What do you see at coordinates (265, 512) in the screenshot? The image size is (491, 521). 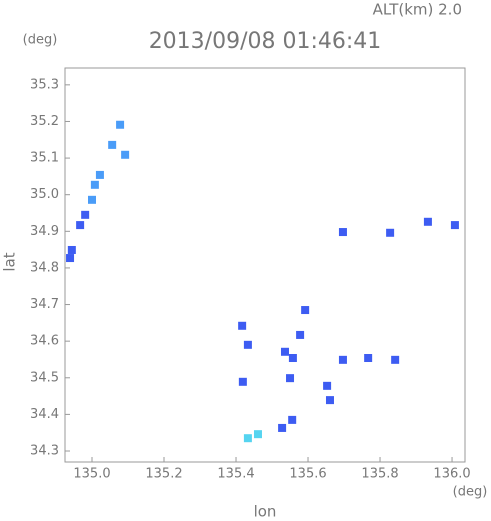 I see `x-axis-label: lon` at bounding box center [265, 512].